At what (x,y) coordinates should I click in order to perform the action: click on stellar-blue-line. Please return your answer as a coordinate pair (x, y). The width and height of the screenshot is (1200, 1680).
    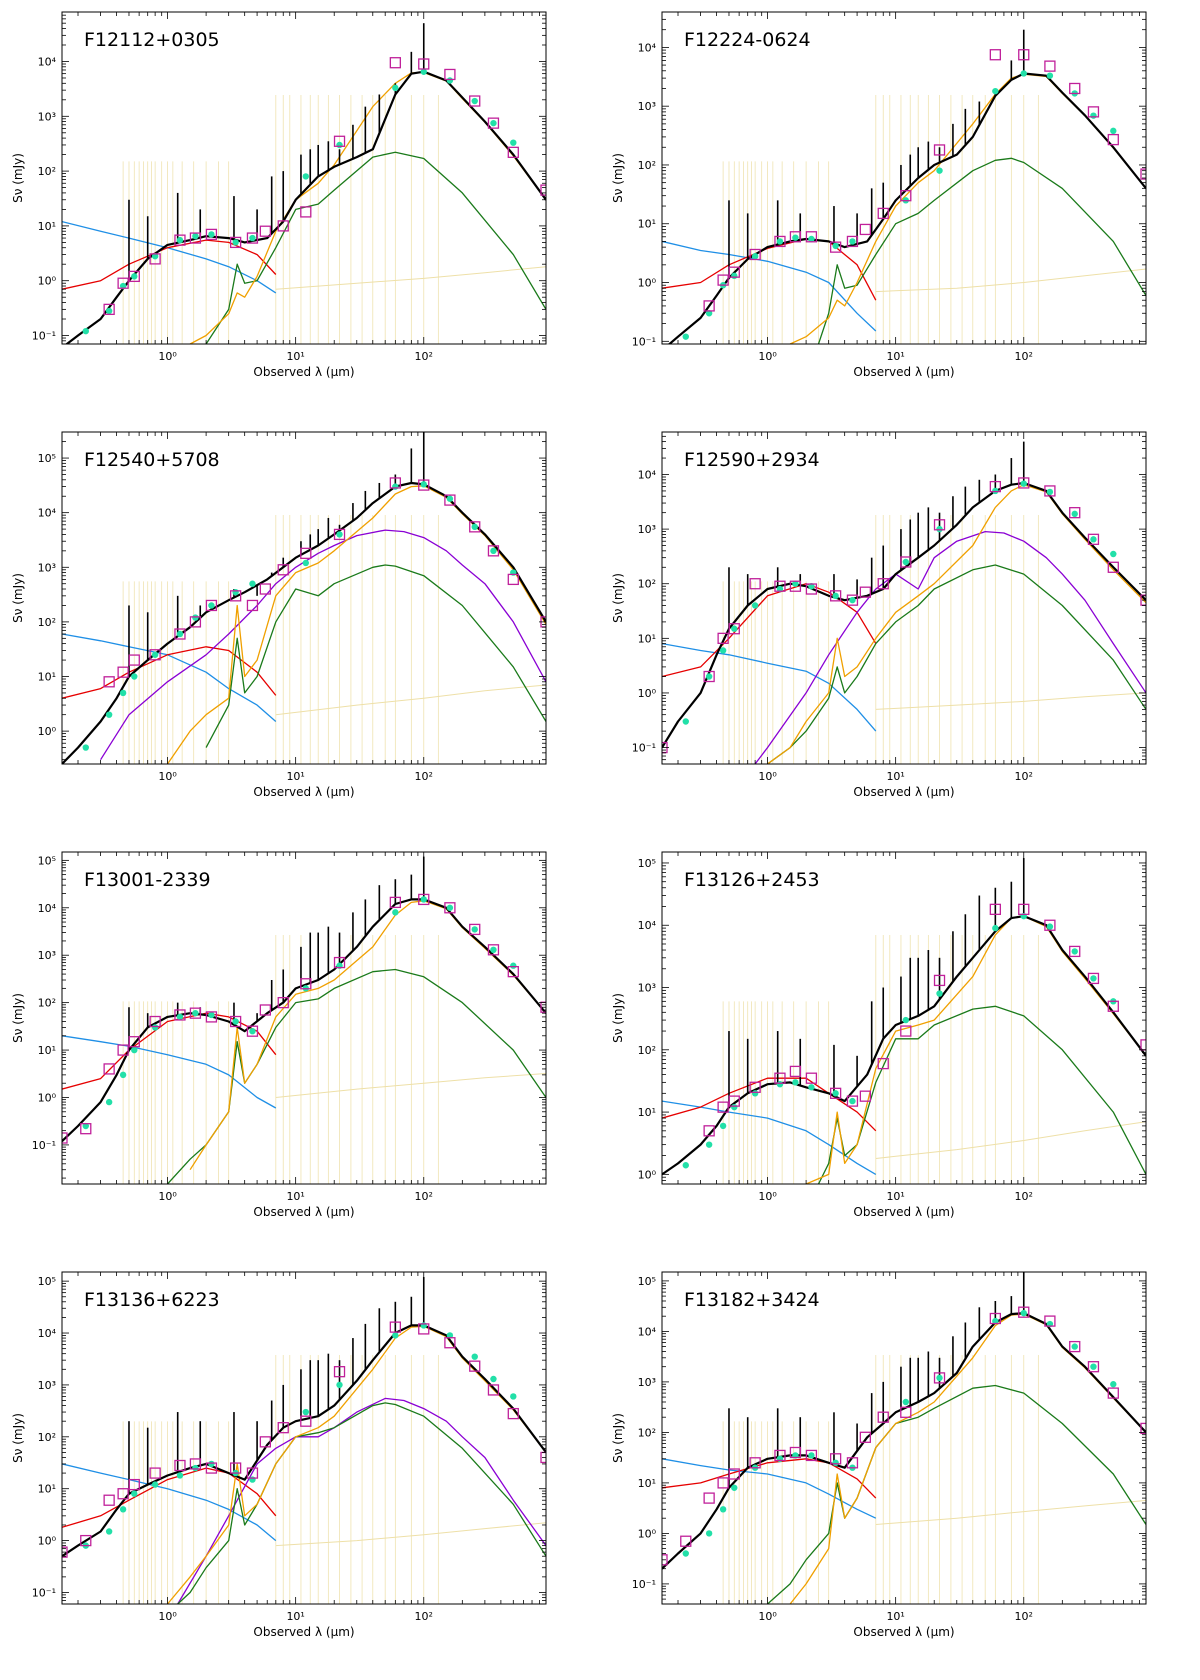
    Looking at the image, I should click on (769, 286).